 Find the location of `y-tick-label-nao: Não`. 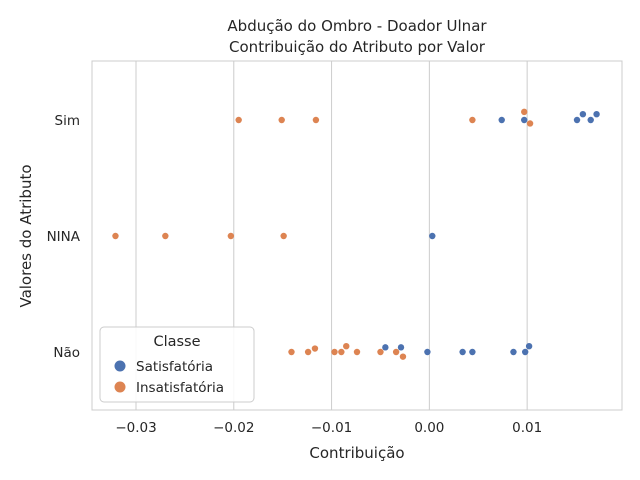

y-tick-label-nao: Não is located at coordinates (66, 353).